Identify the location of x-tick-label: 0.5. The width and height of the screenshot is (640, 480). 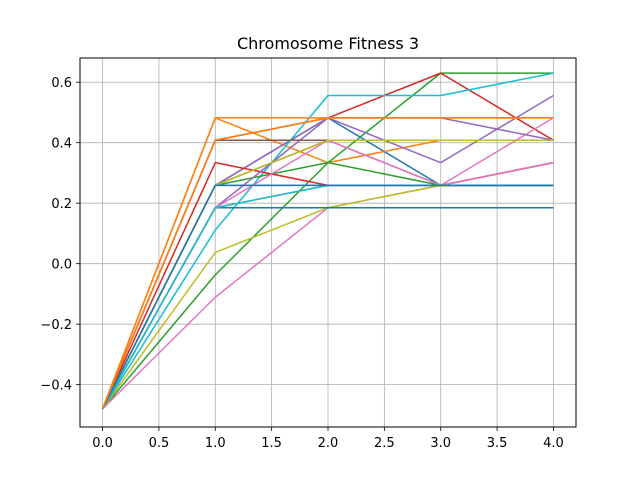
(159, 443).